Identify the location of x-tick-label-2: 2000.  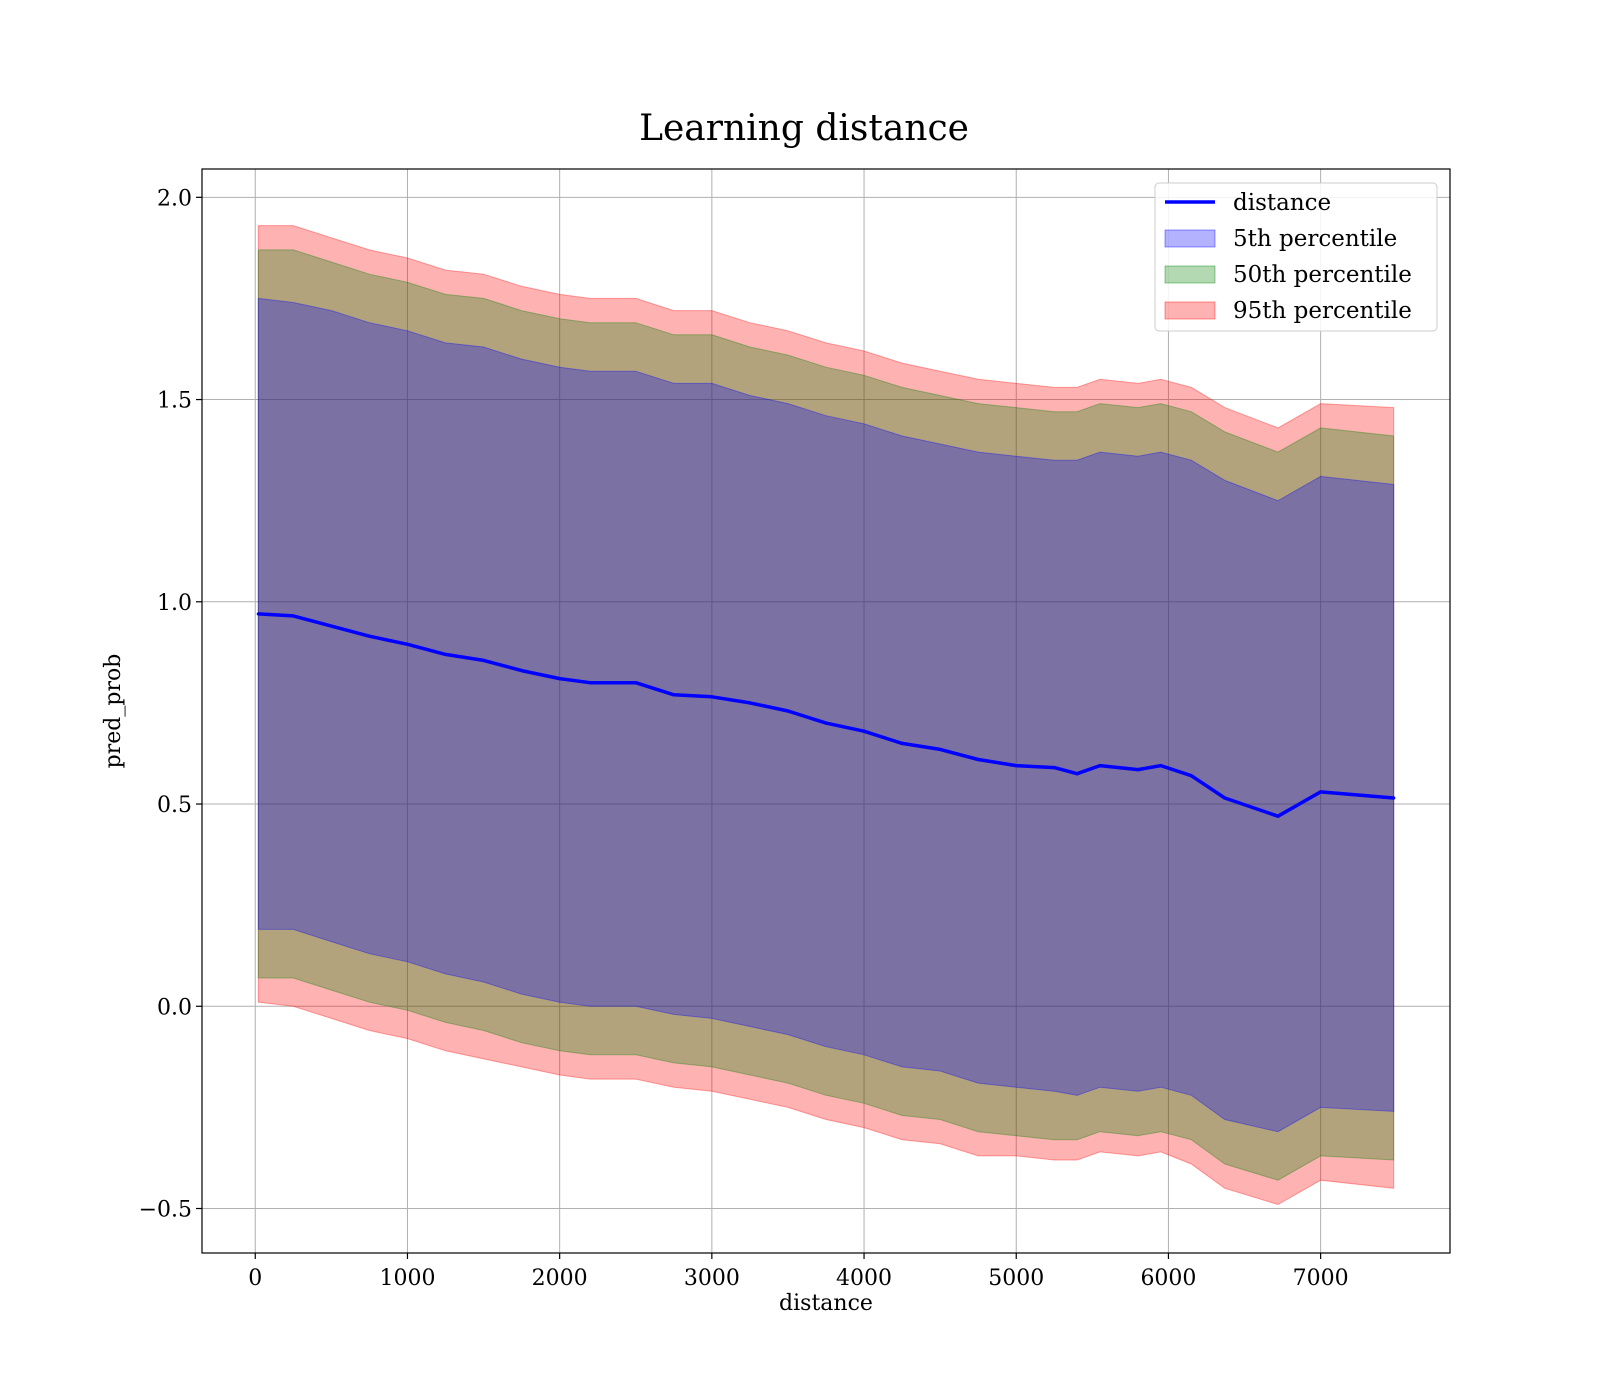
(560, 1278).